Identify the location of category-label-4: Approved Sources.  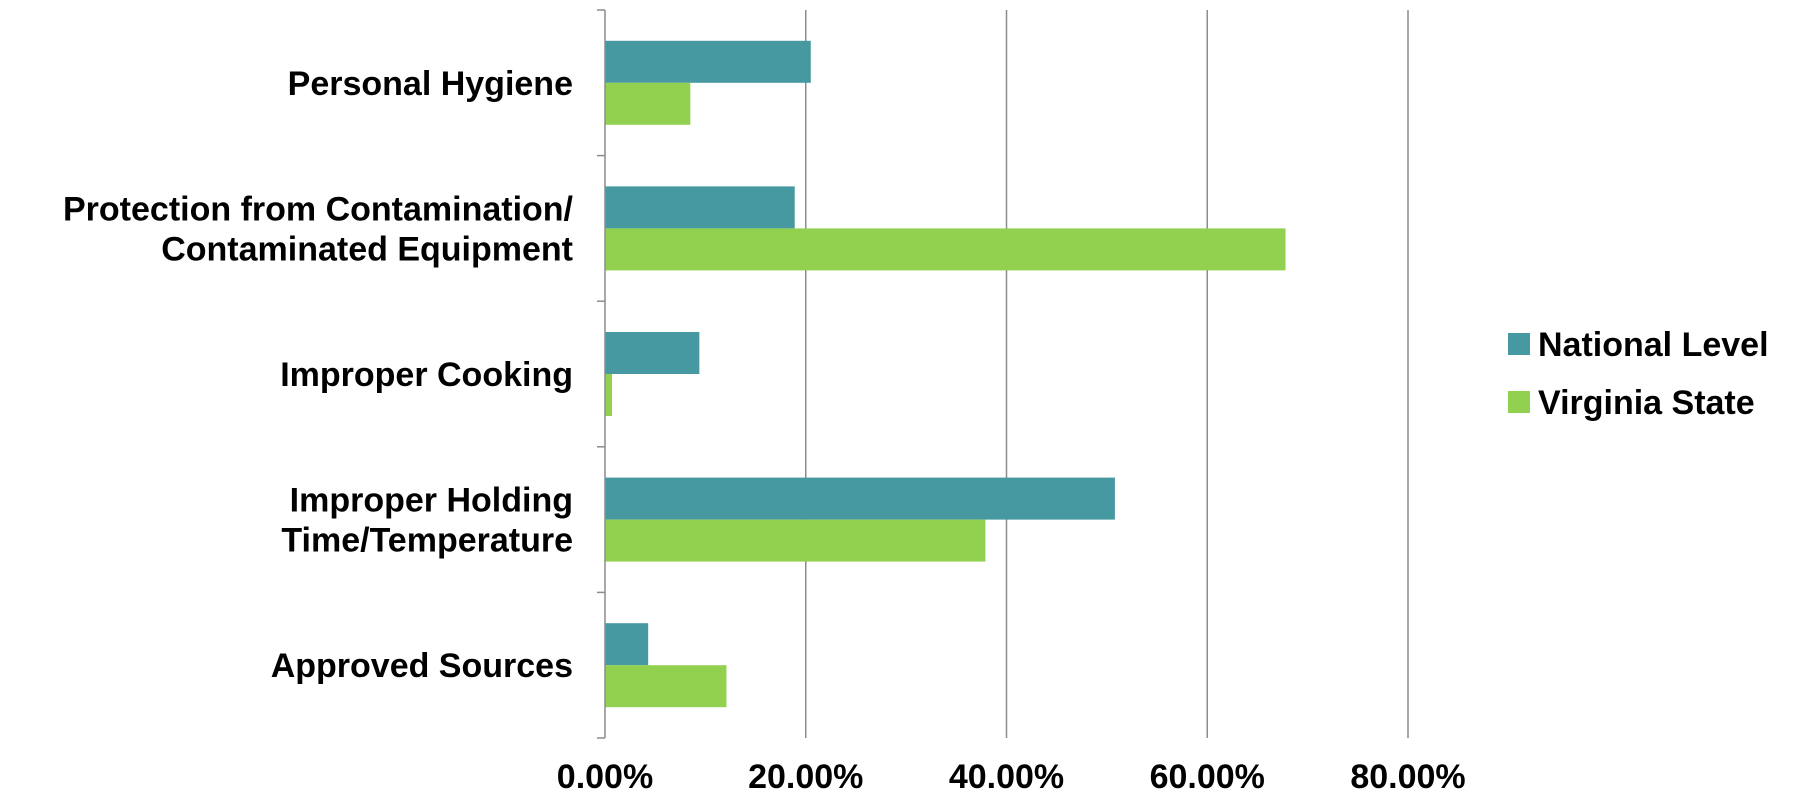
(422, 666).